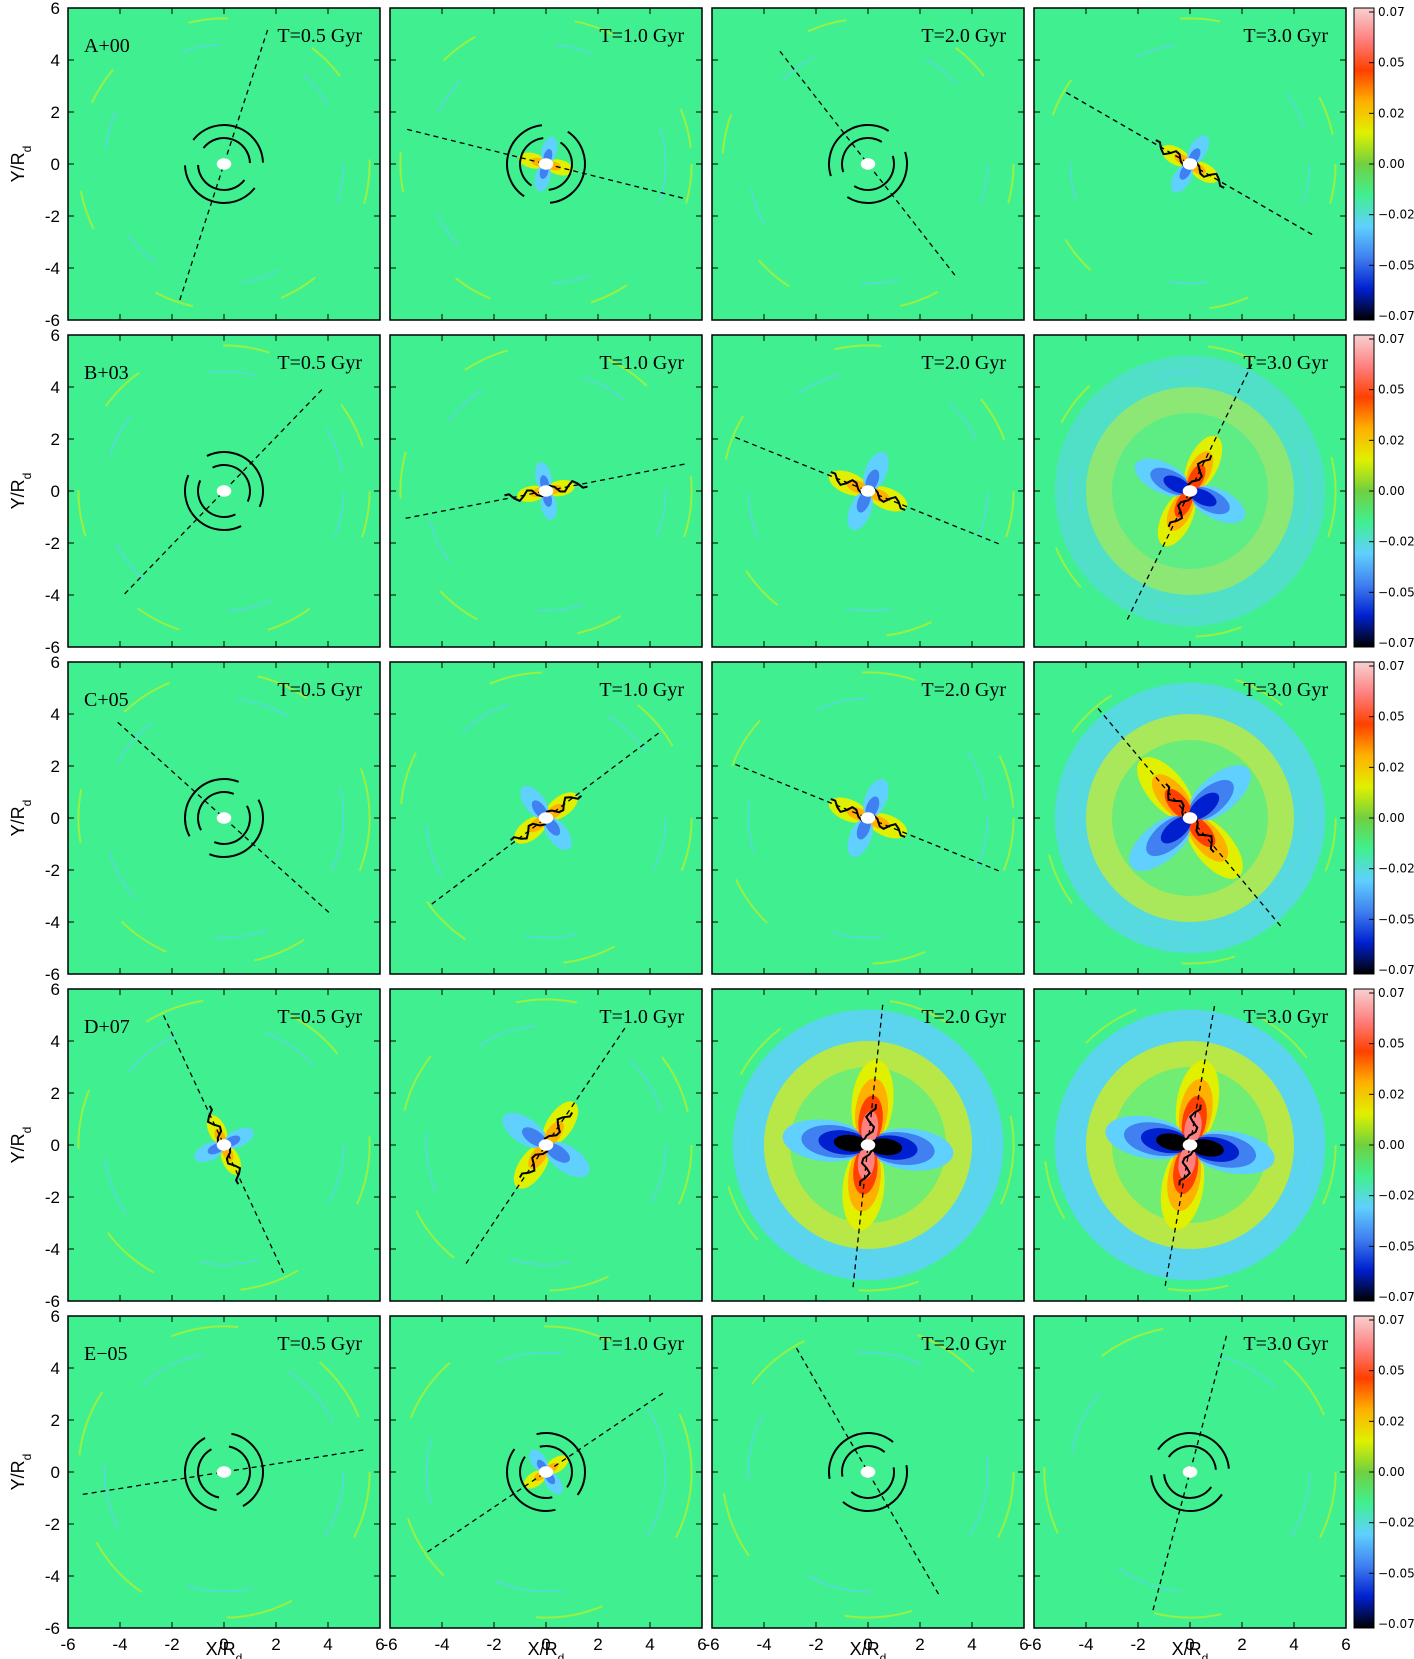 This screenshot has height=1659, width=1414. What do you see at coordinates (1396, 869) in the screenshot?
I see `colorbar-tick-label: −0.02` at bounding box center [1396, 869].